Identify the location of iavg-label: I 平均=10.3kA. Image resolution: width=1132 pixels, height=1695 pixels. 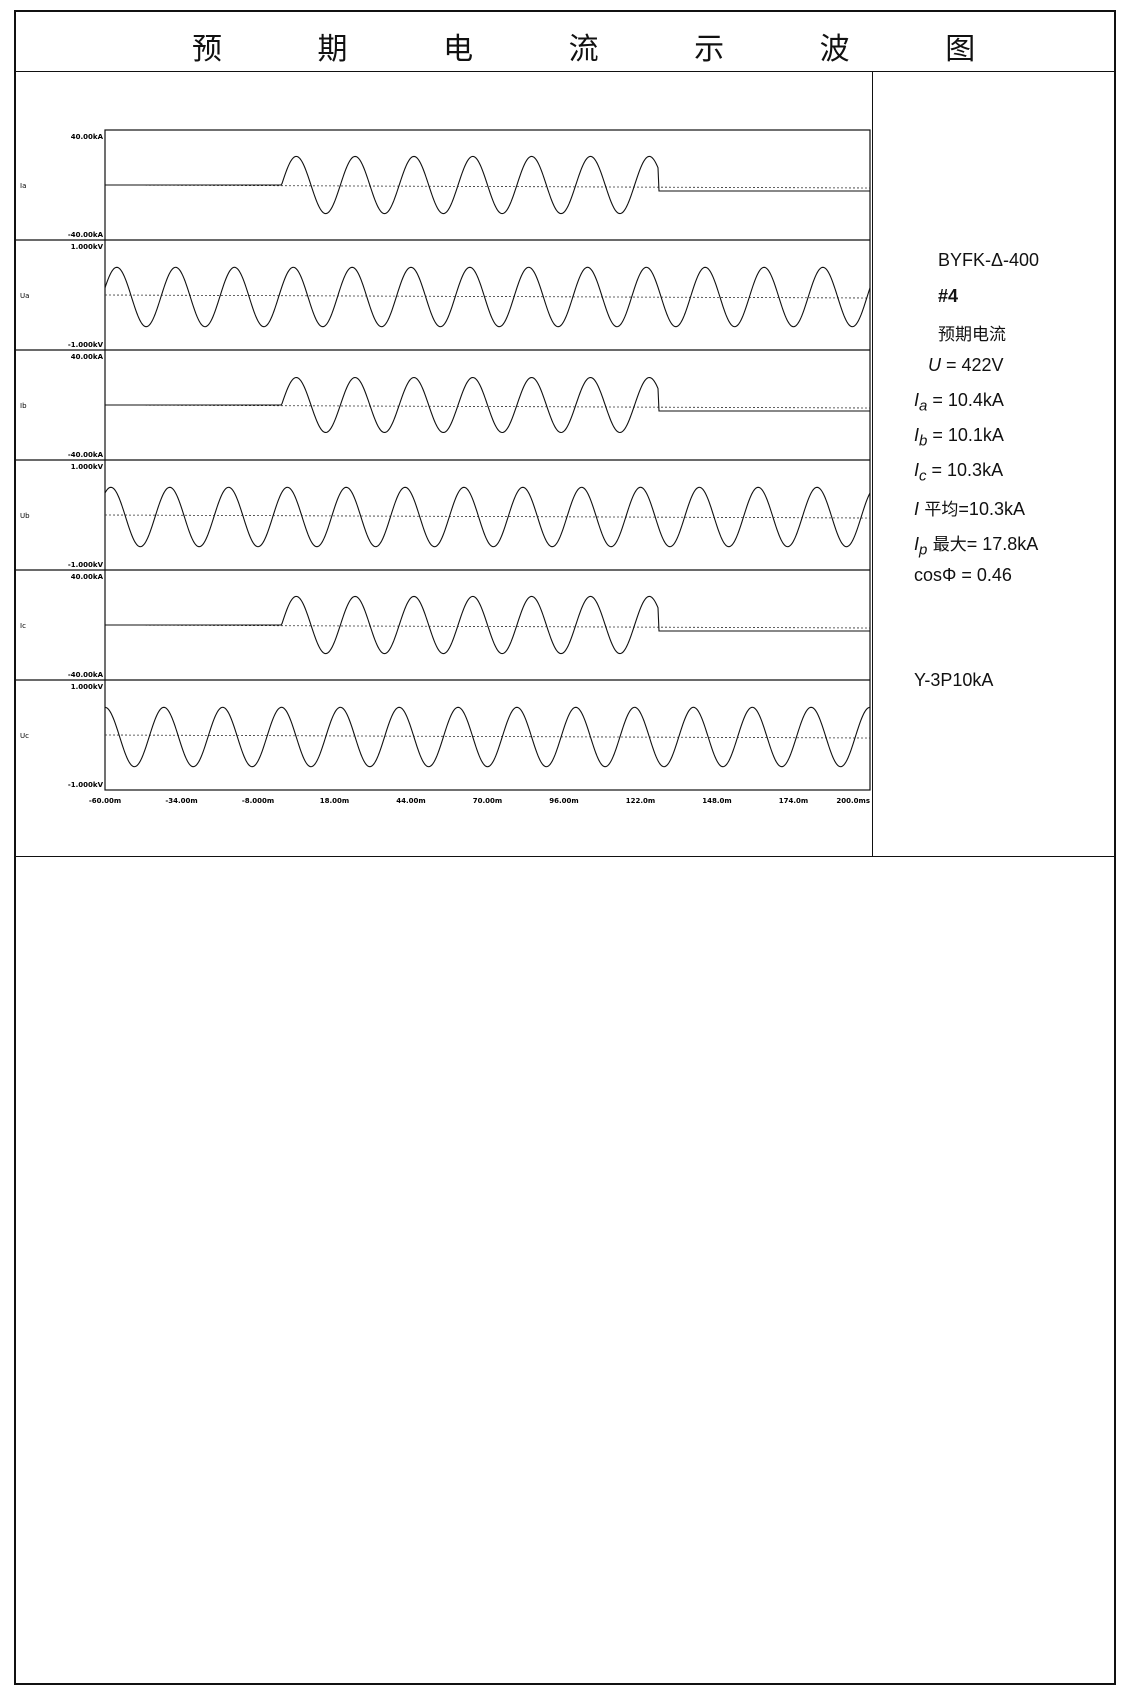
(969, 507).